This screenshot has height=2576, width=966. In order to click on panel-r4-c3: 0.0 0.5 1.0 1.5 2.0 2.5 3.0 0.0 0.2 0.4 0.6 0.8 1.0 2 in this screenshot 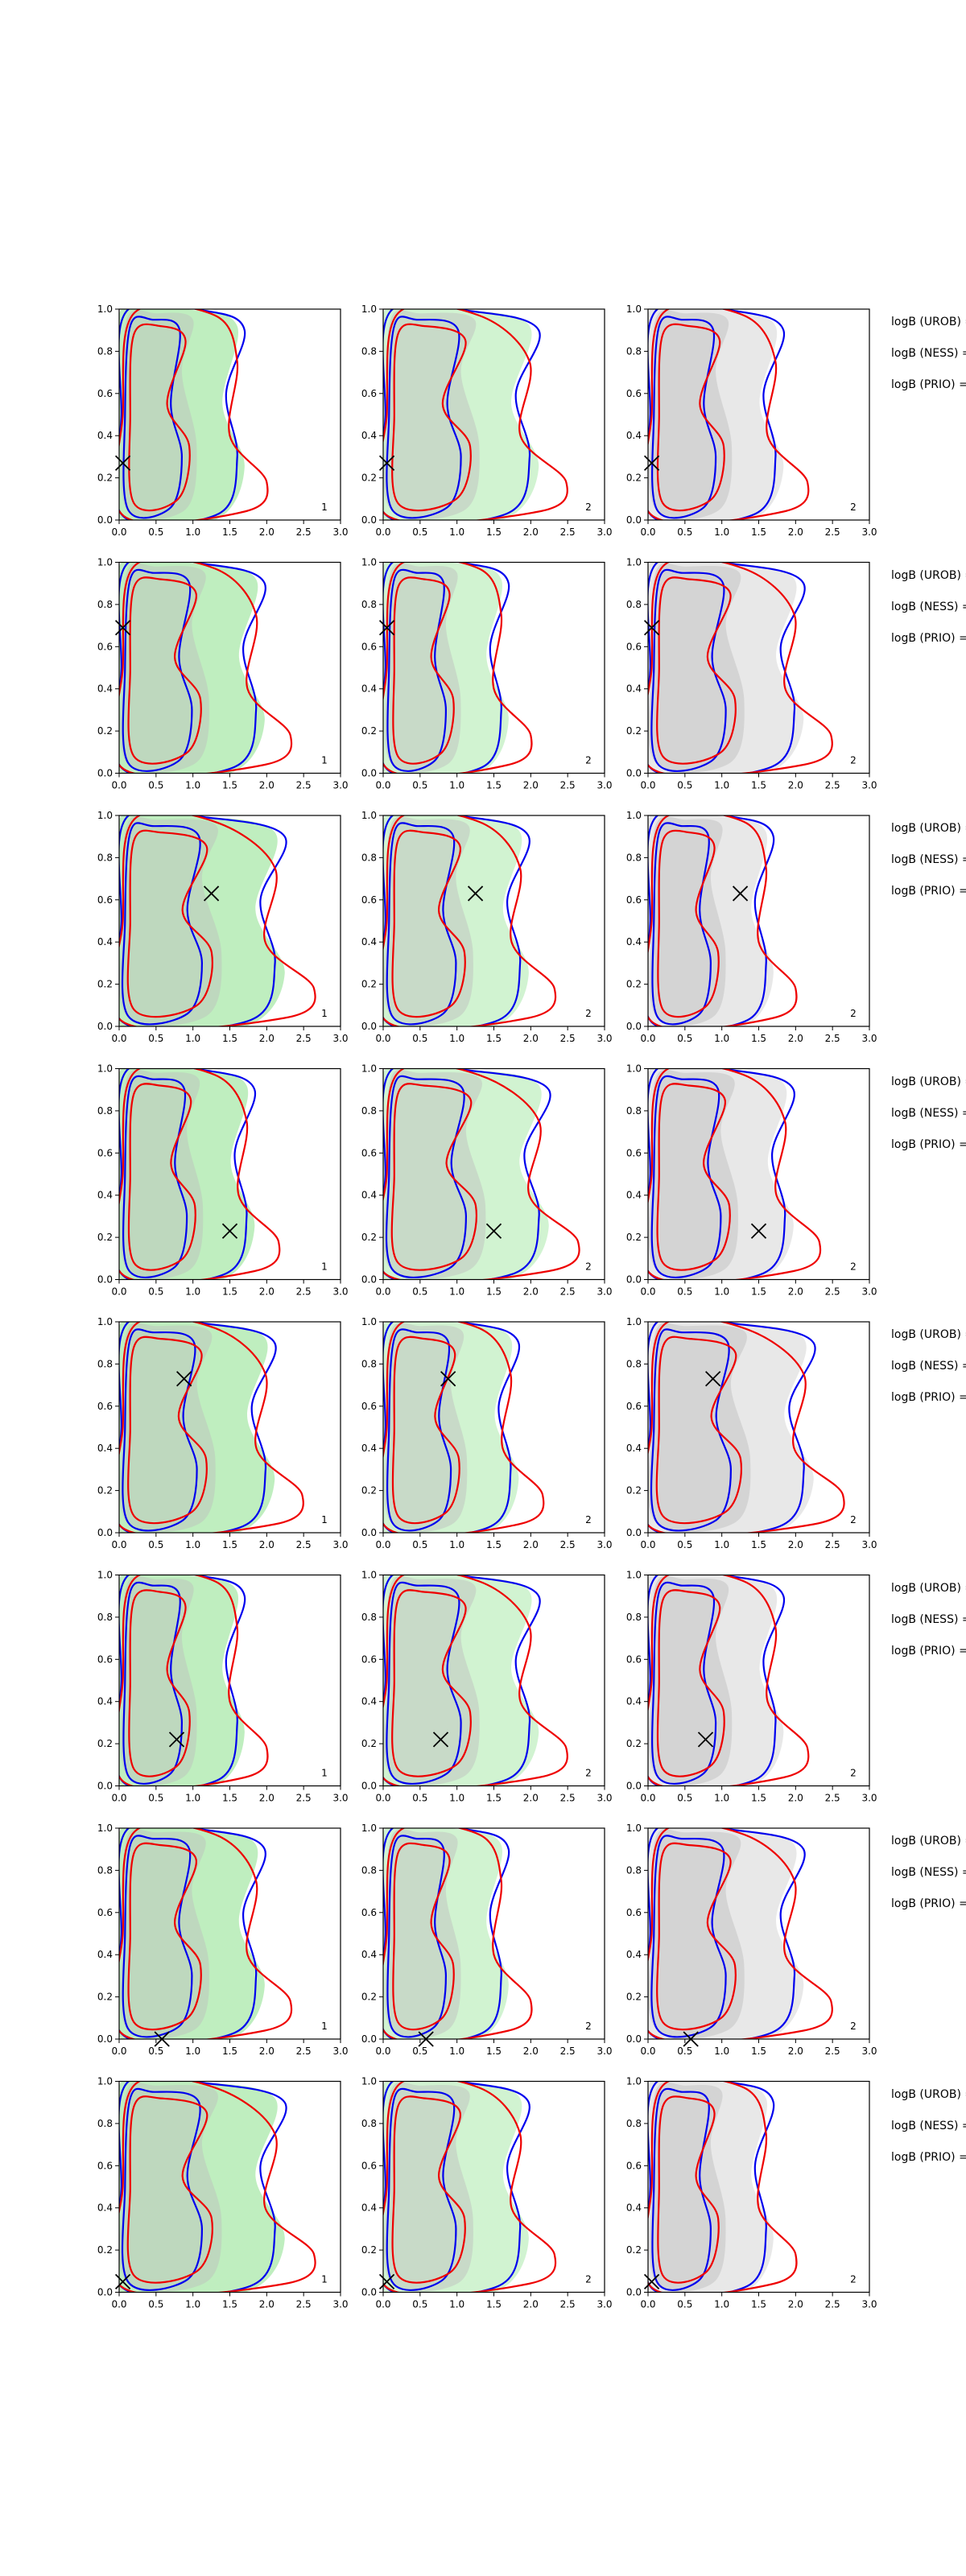, I will do `click(751, 1180)`.